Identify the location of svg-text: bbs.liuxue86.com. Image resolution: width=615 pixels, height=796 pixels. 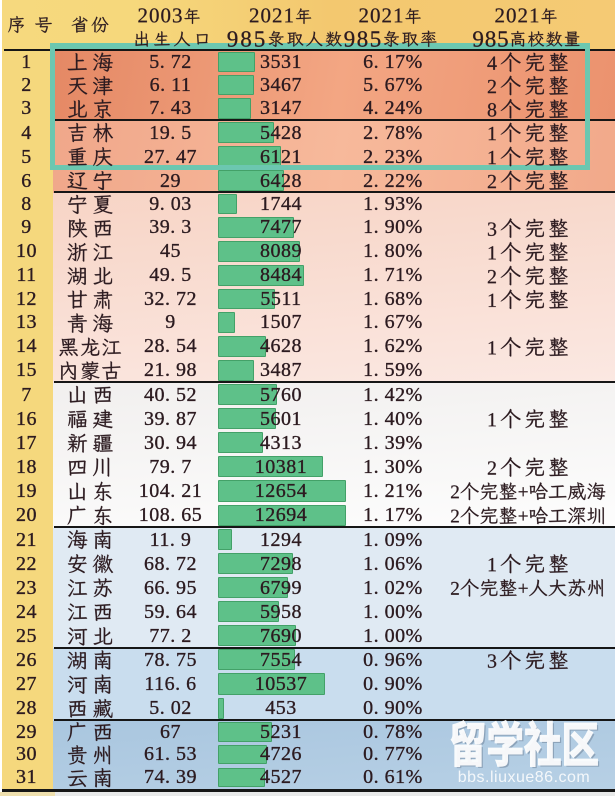
(524, 777).